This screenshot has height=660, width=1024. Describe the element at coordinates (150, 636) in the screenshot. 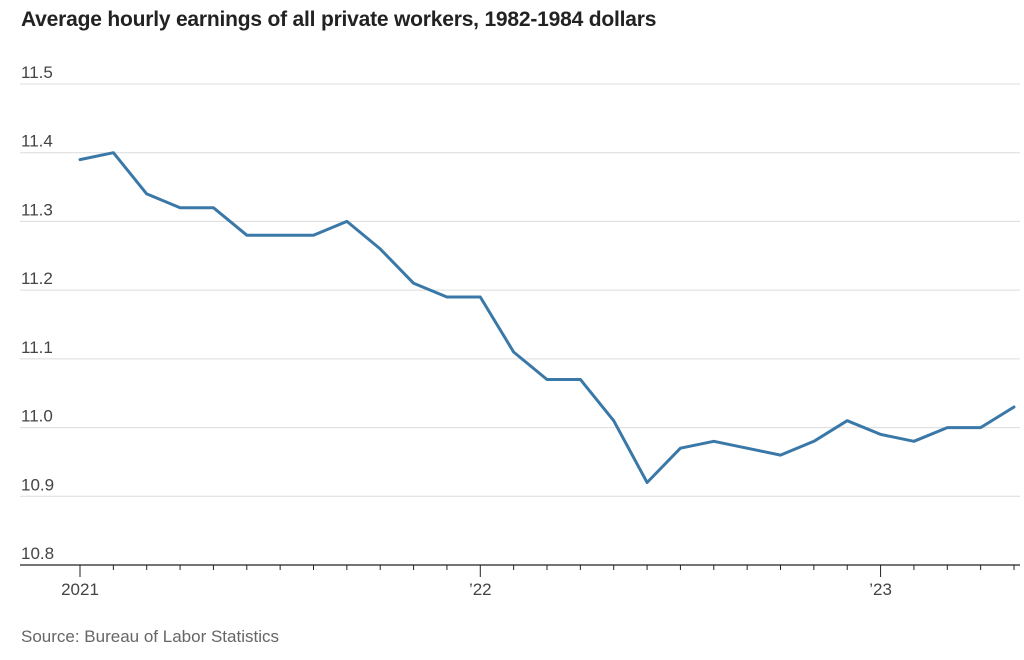

I see `source-note: Source: Bureau of Labor Statistics` at that location.